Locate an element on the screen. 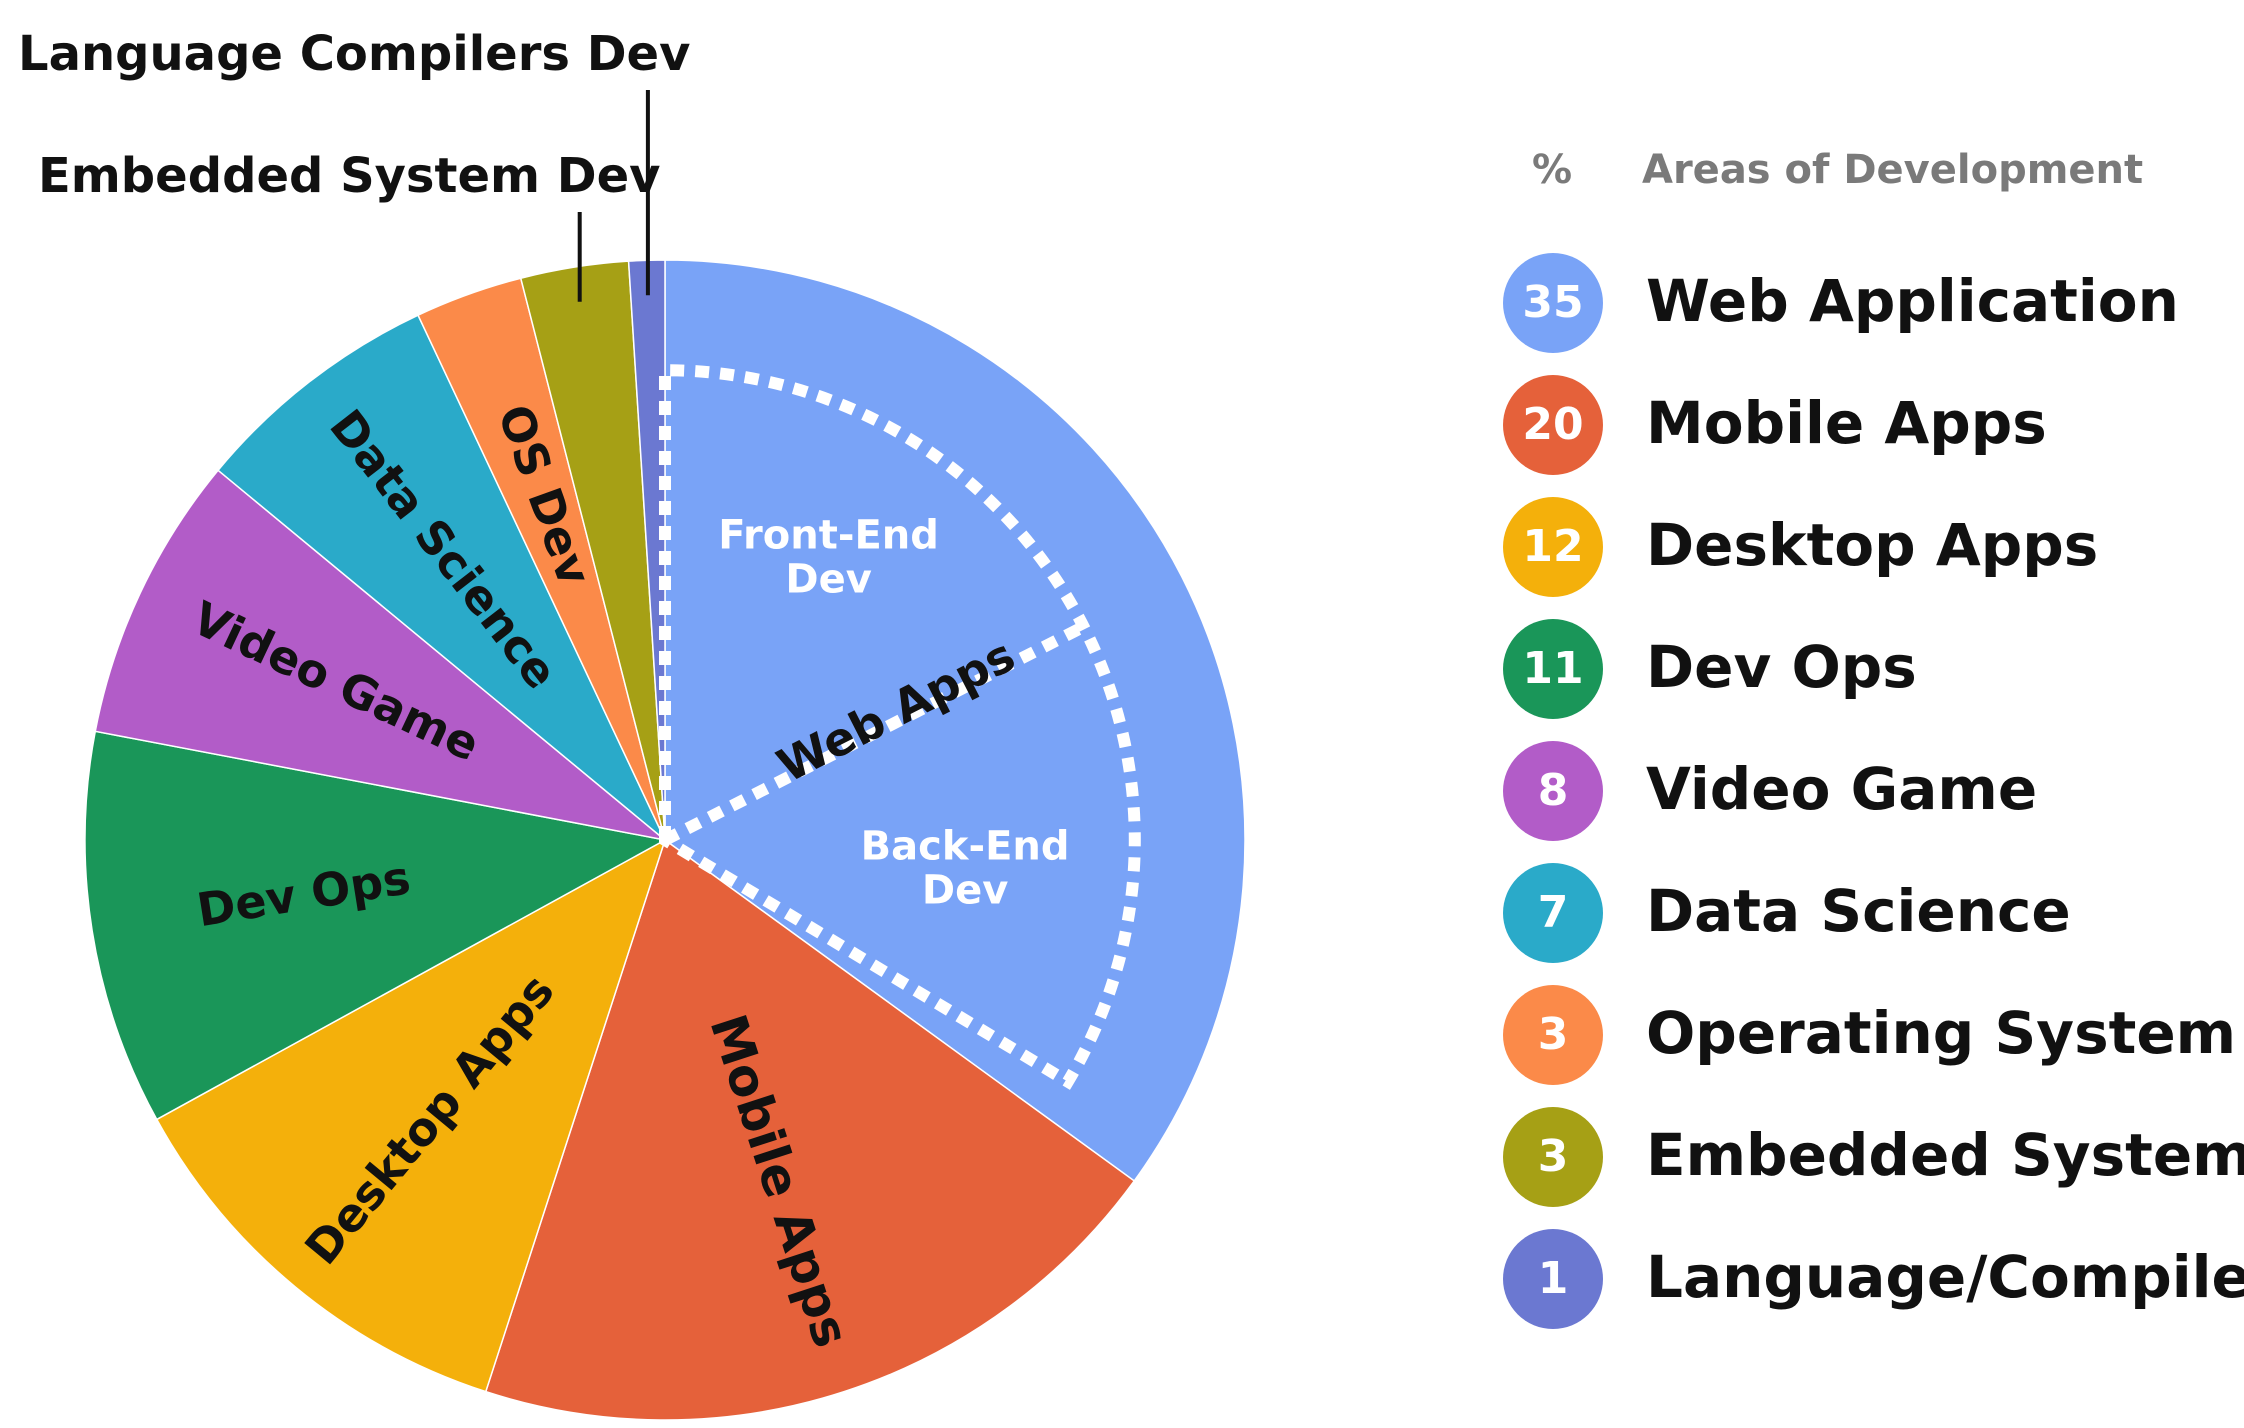  legend-value-web-application: 35 is located at coordinates (1552, 302).